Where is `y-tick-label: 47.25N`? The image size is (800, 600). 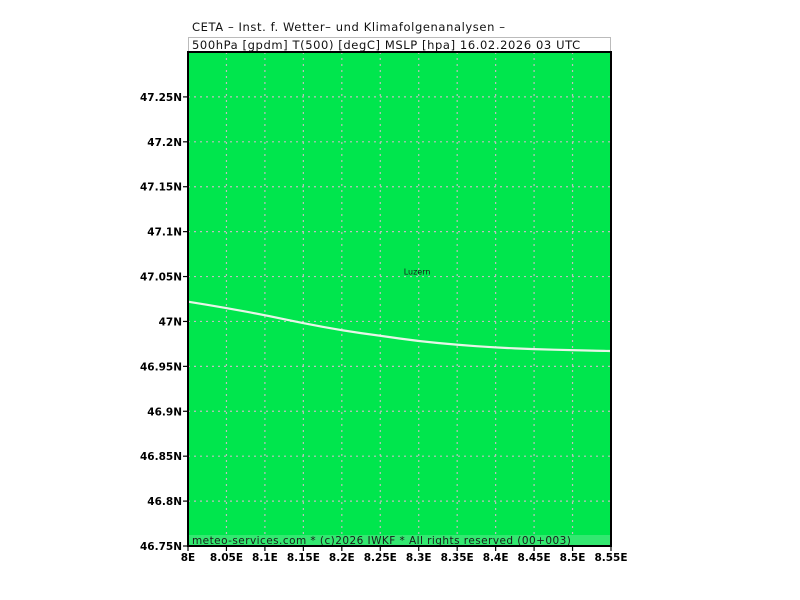 y-tick-label: 47.25N is located at coordinates (161, 98).